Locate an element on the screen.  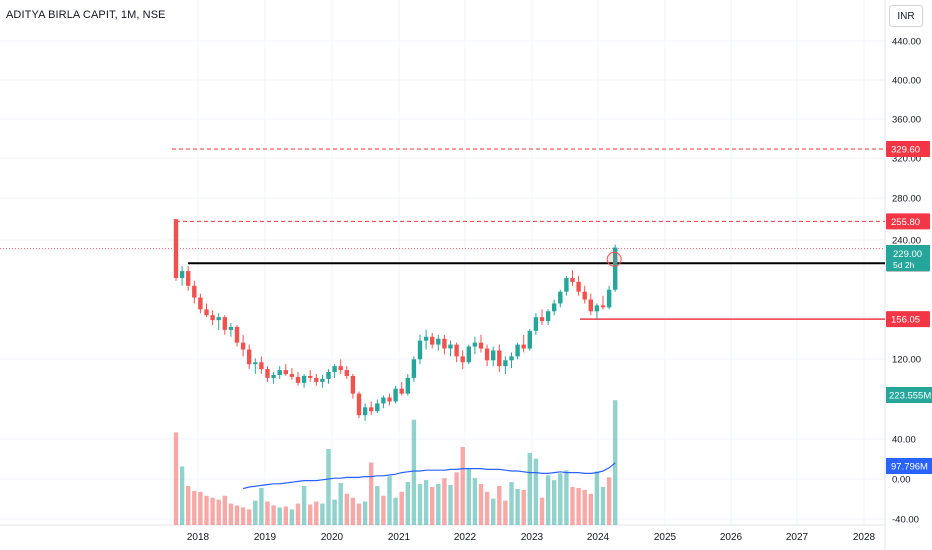
last-price-label: 229.00 is located at coordinates (907, 254).